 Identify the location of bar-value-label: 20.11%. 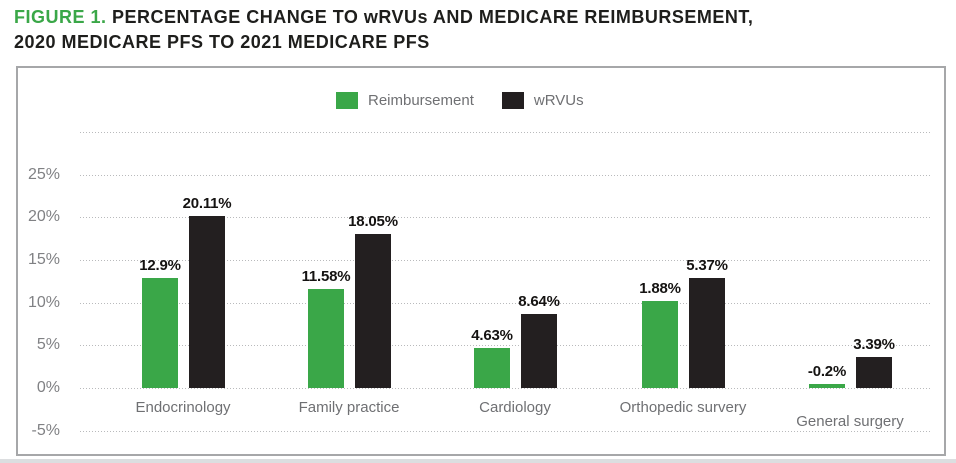
(207, 203).